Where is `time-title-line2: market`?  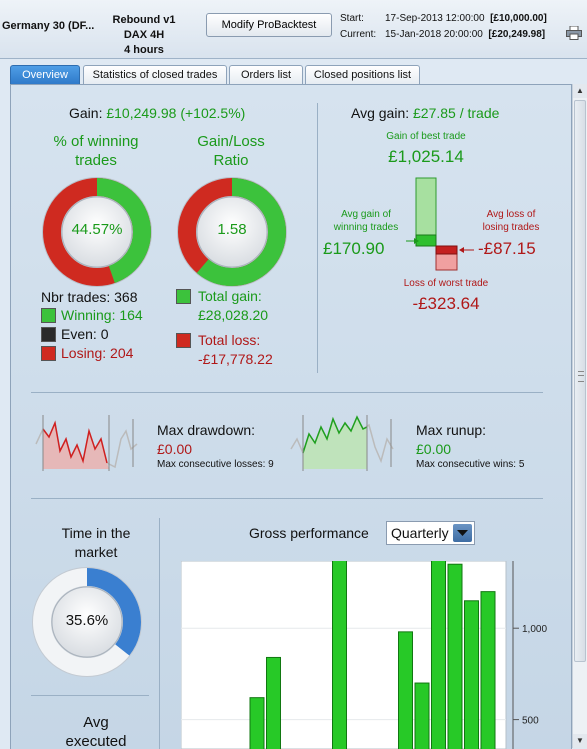 time-title-line2: market is located at coordinates (96, 552).